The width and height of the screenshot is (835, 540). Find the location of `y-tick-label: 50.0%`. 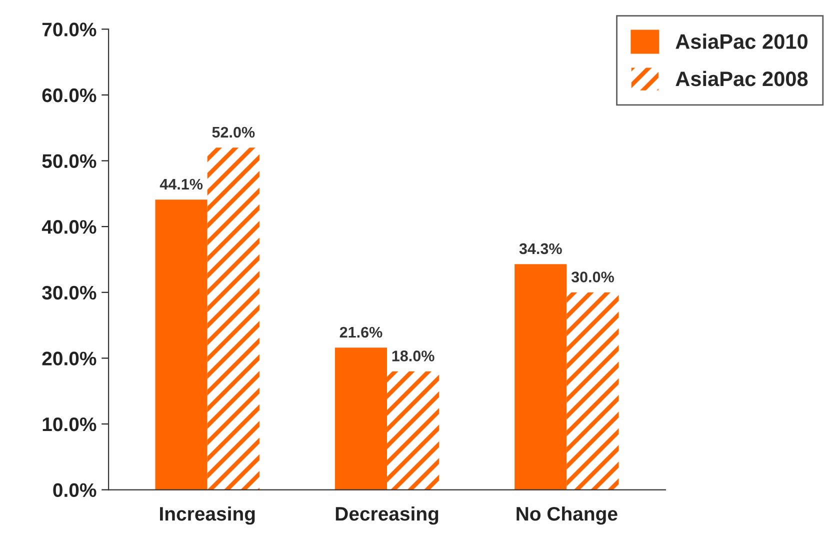

y-tick-label: 50.0% is located at coordinates (69, 161).